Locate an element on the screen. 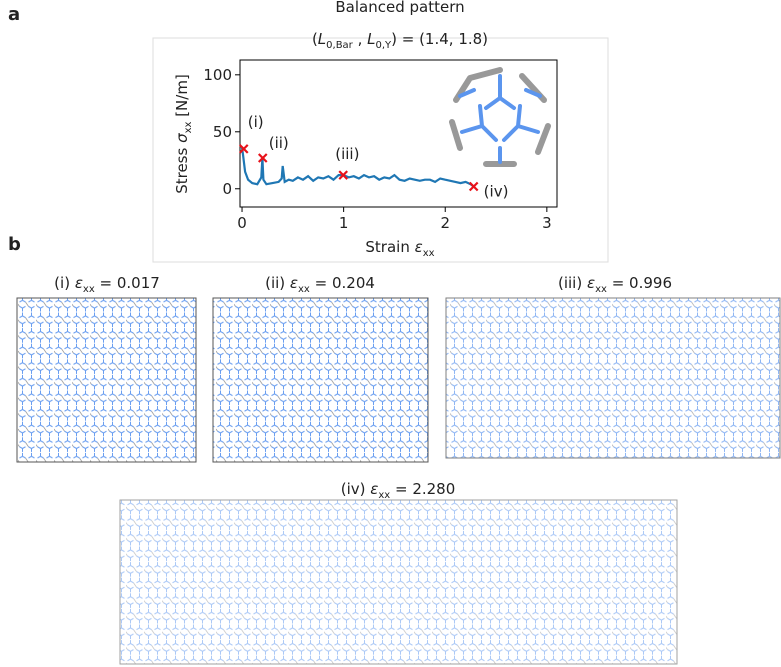  marker-label: (i) is located at coordinates (256, 122).